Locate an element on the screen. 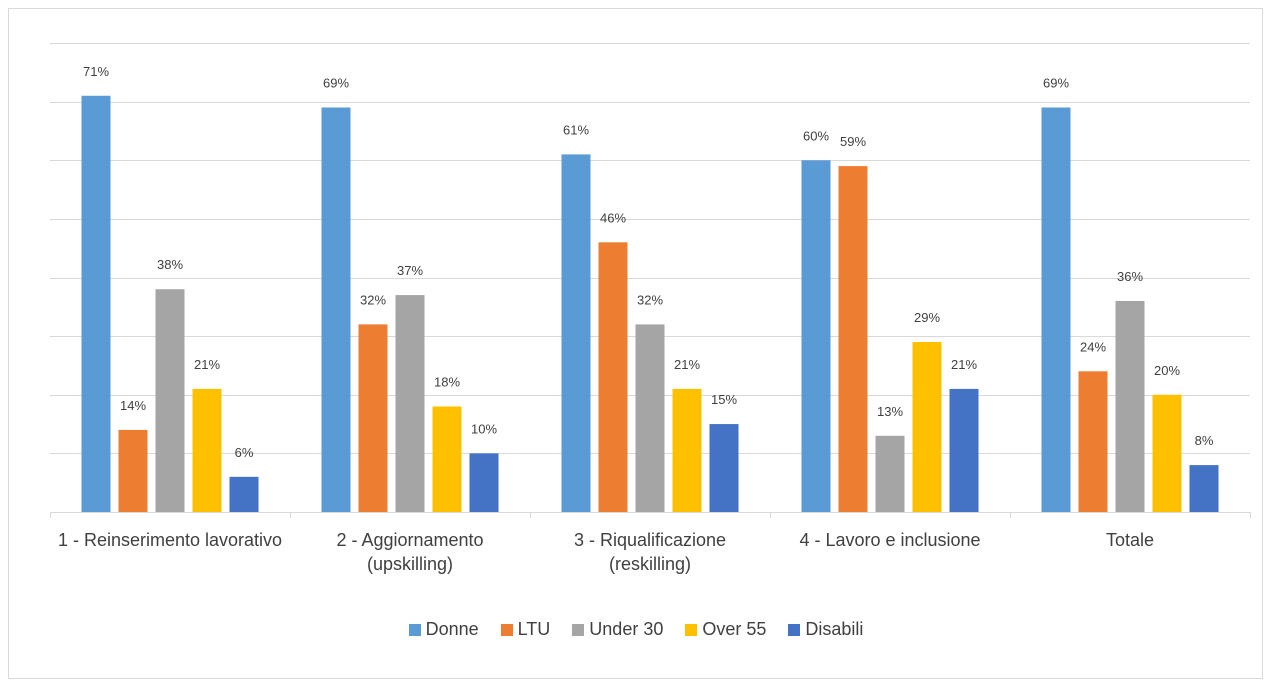 This screenshot has height=686, width=1272. legend-label: Disabili is located at coordinates (834, 629).